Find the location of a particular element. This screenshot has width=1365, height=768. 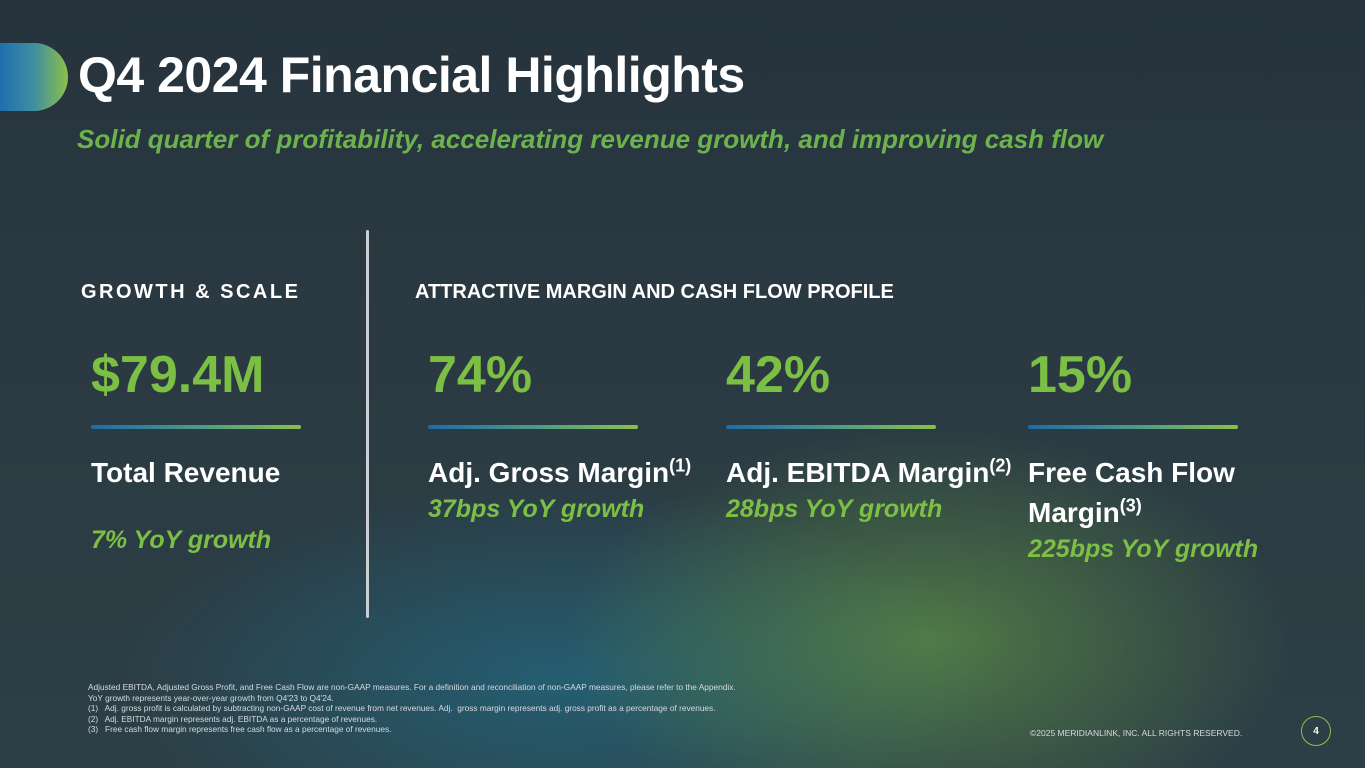

metric-label: Adj. EBITDA Margin(2) is located at coordinates (869, 471).